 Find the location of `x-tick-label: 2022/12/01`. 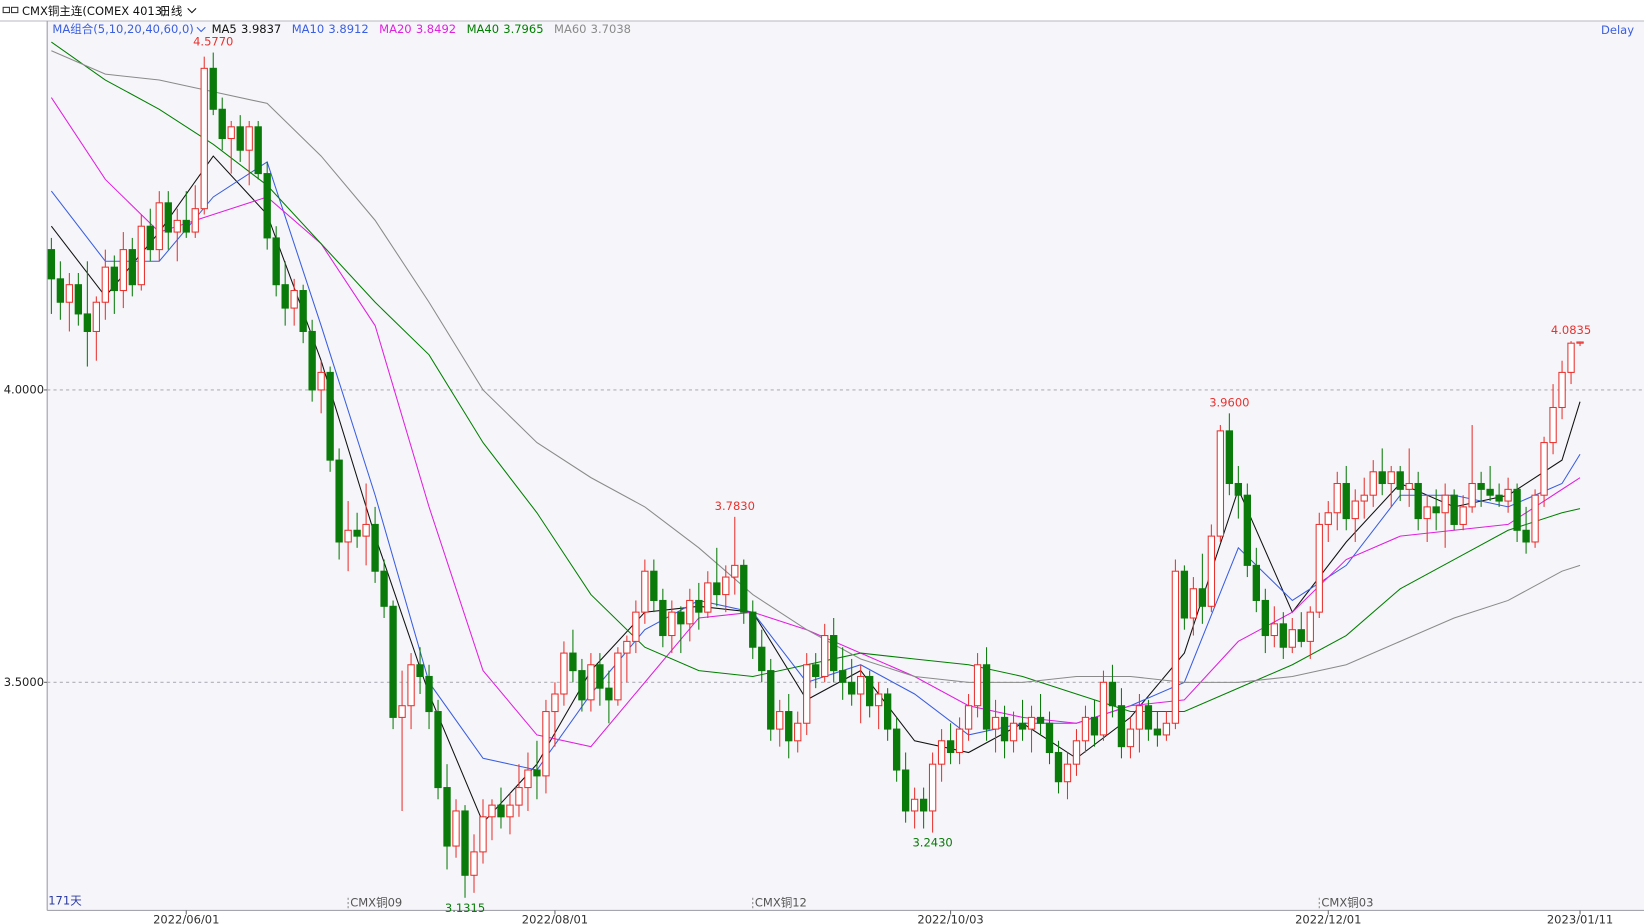

x-tick-label: 2022/12/01 is located at coordinates (1328, 918).